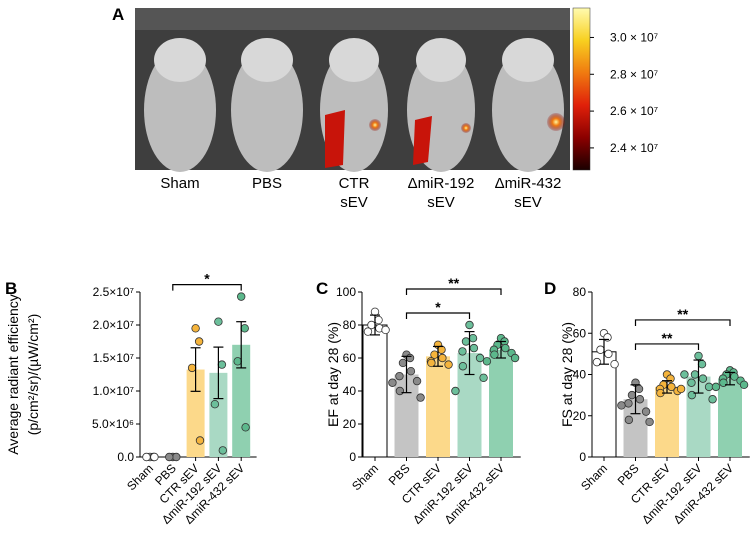 Image resolution: width=750 pixels, height=543 pixels. I want to click on colorbar-tick-label: 2.4 × 10⁷, so click(634, 148).